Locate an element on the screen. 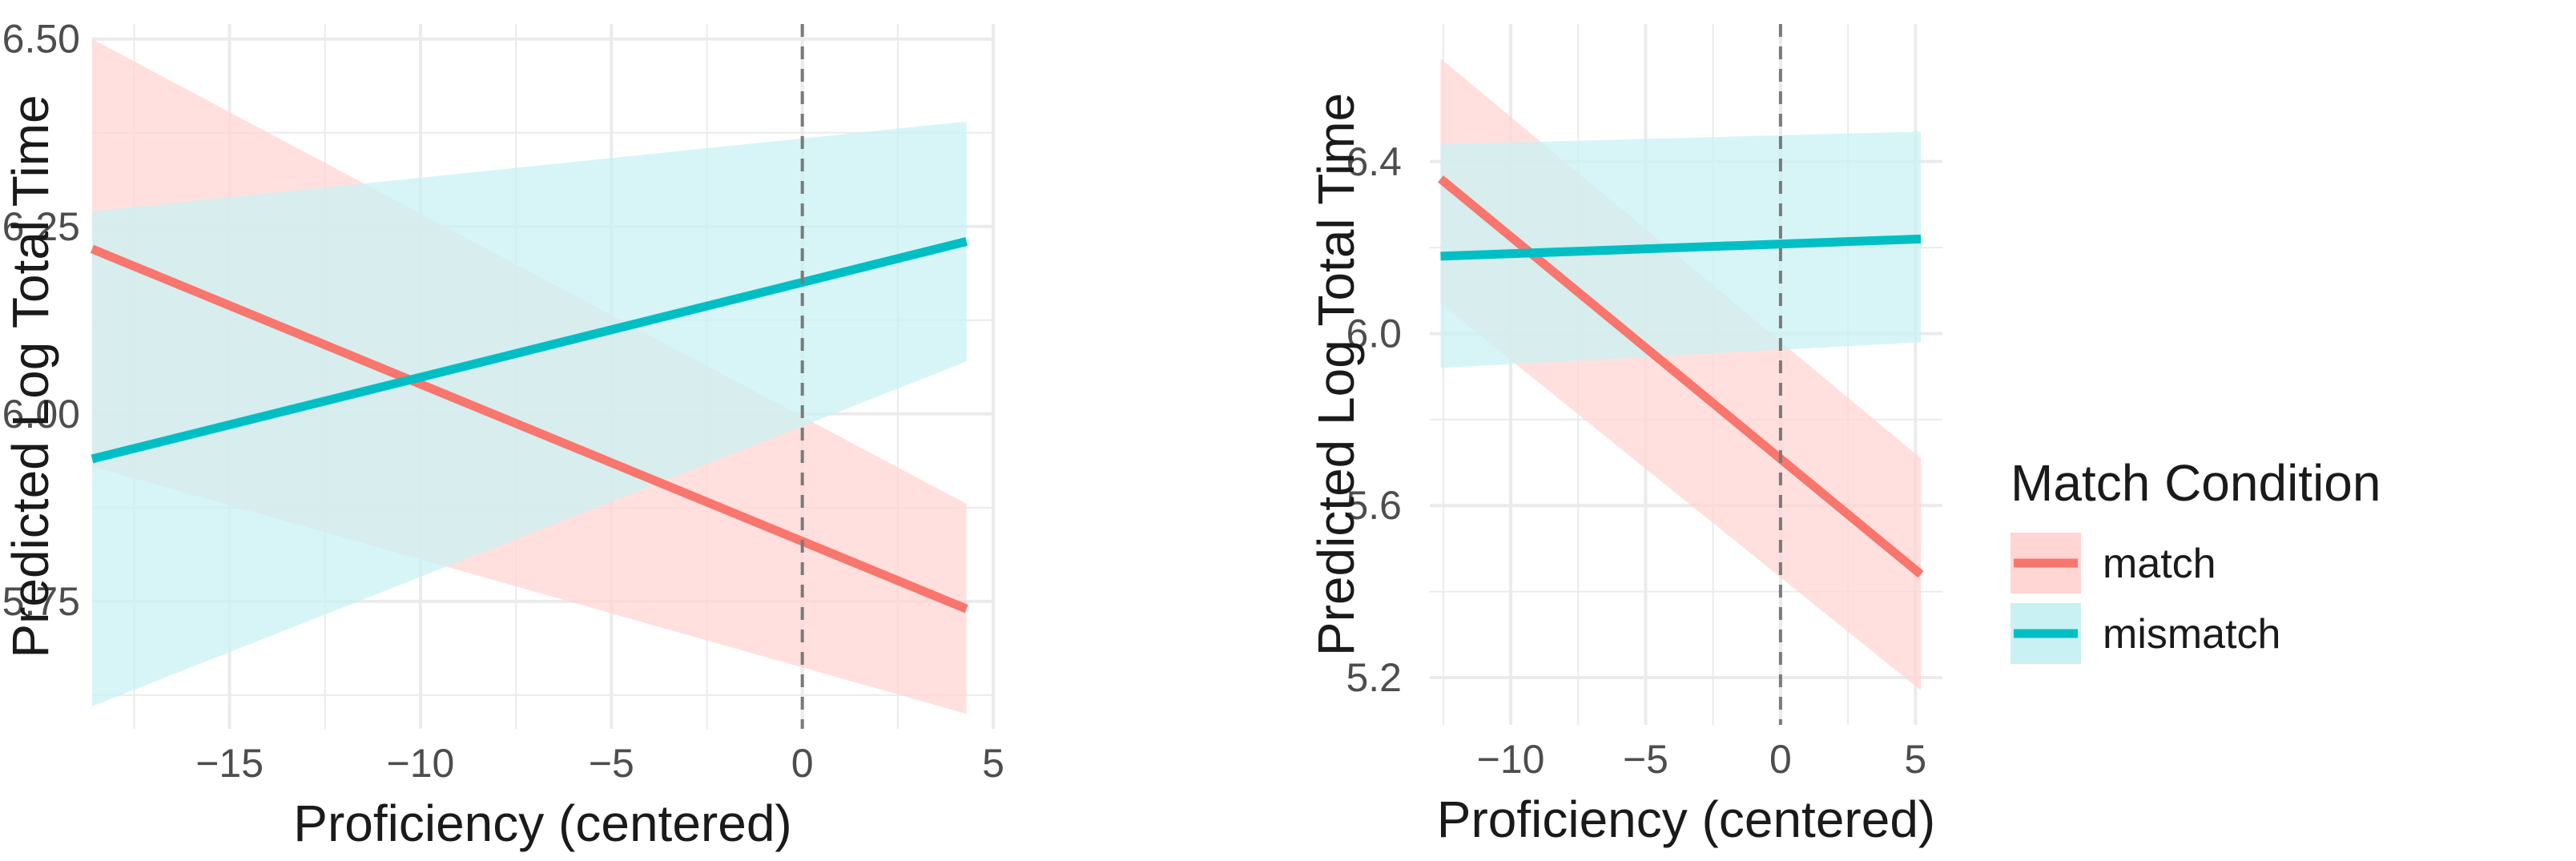  p2-x-tick-label: 0 is located at coordinates (1780, 759).